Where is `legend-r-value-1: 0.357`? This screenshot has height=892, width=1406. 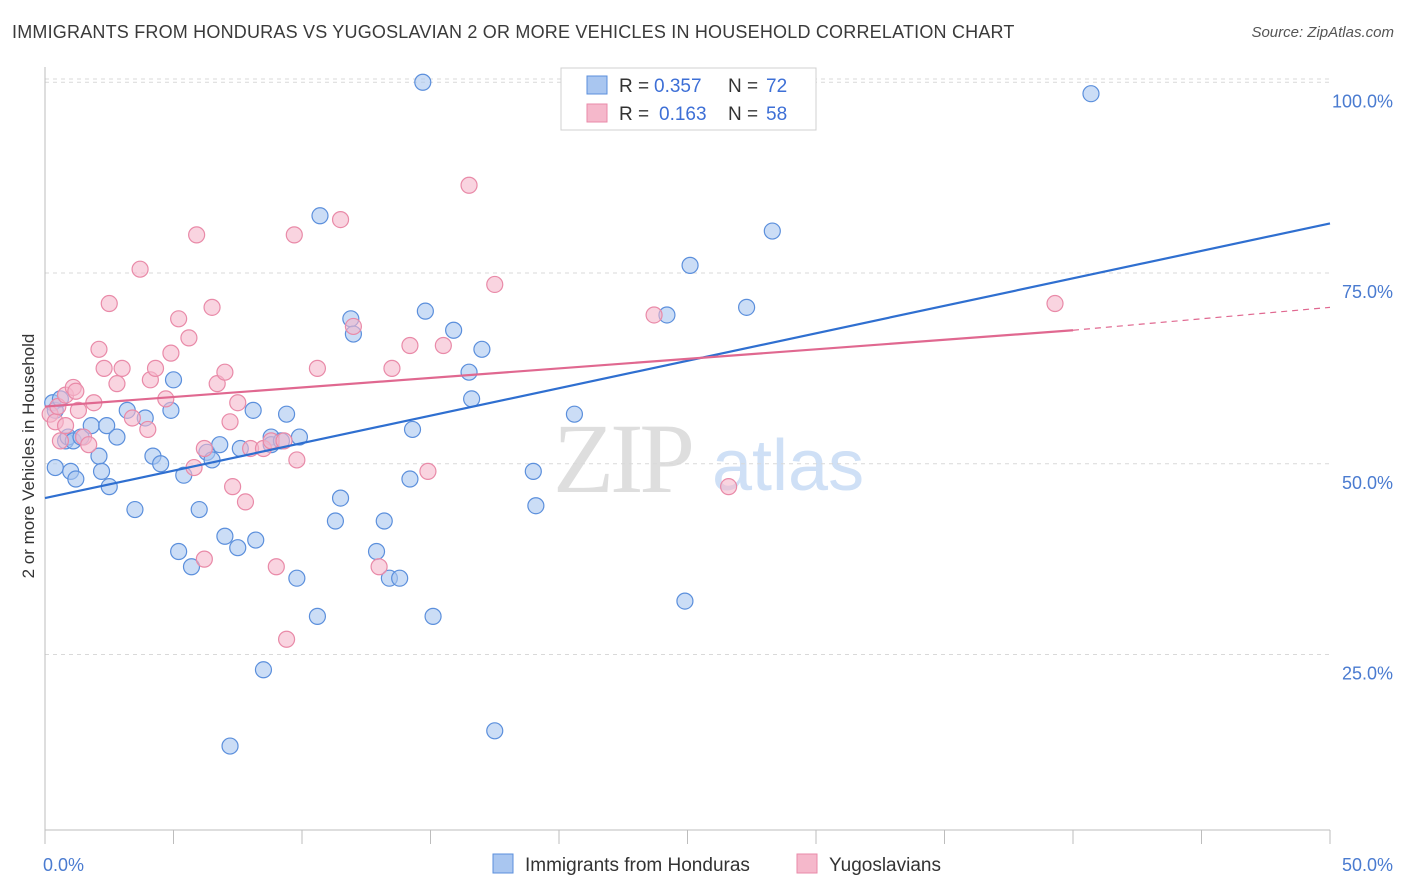 legend-r-value-1: 0.357 is located at coordinates (678, 86).